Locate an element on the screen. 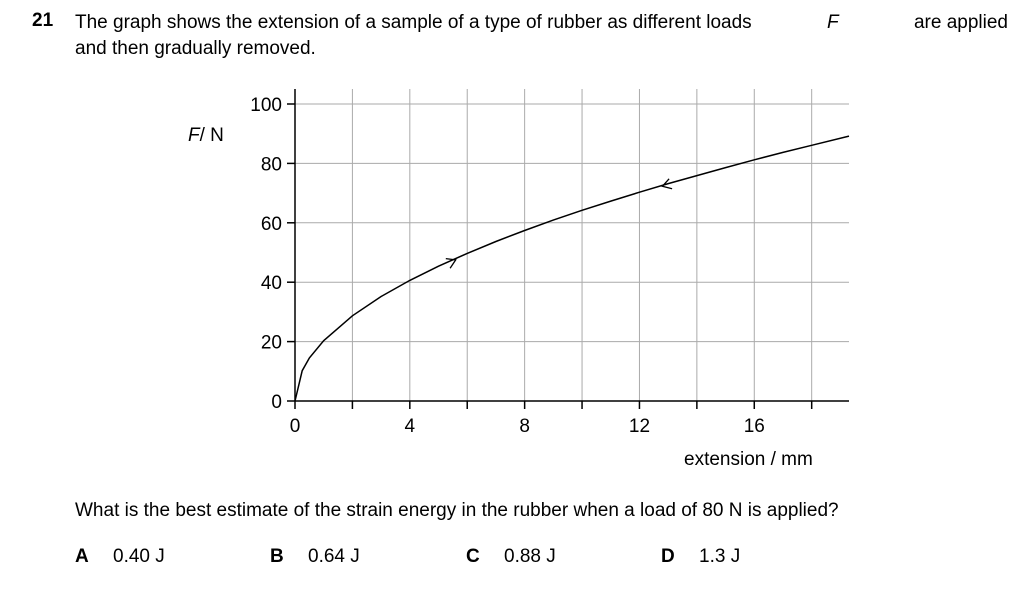 Image resolution: width=1024 pixels, height=612 pixels. option-d: D 1.3 J is located at coordinates (700, 557).